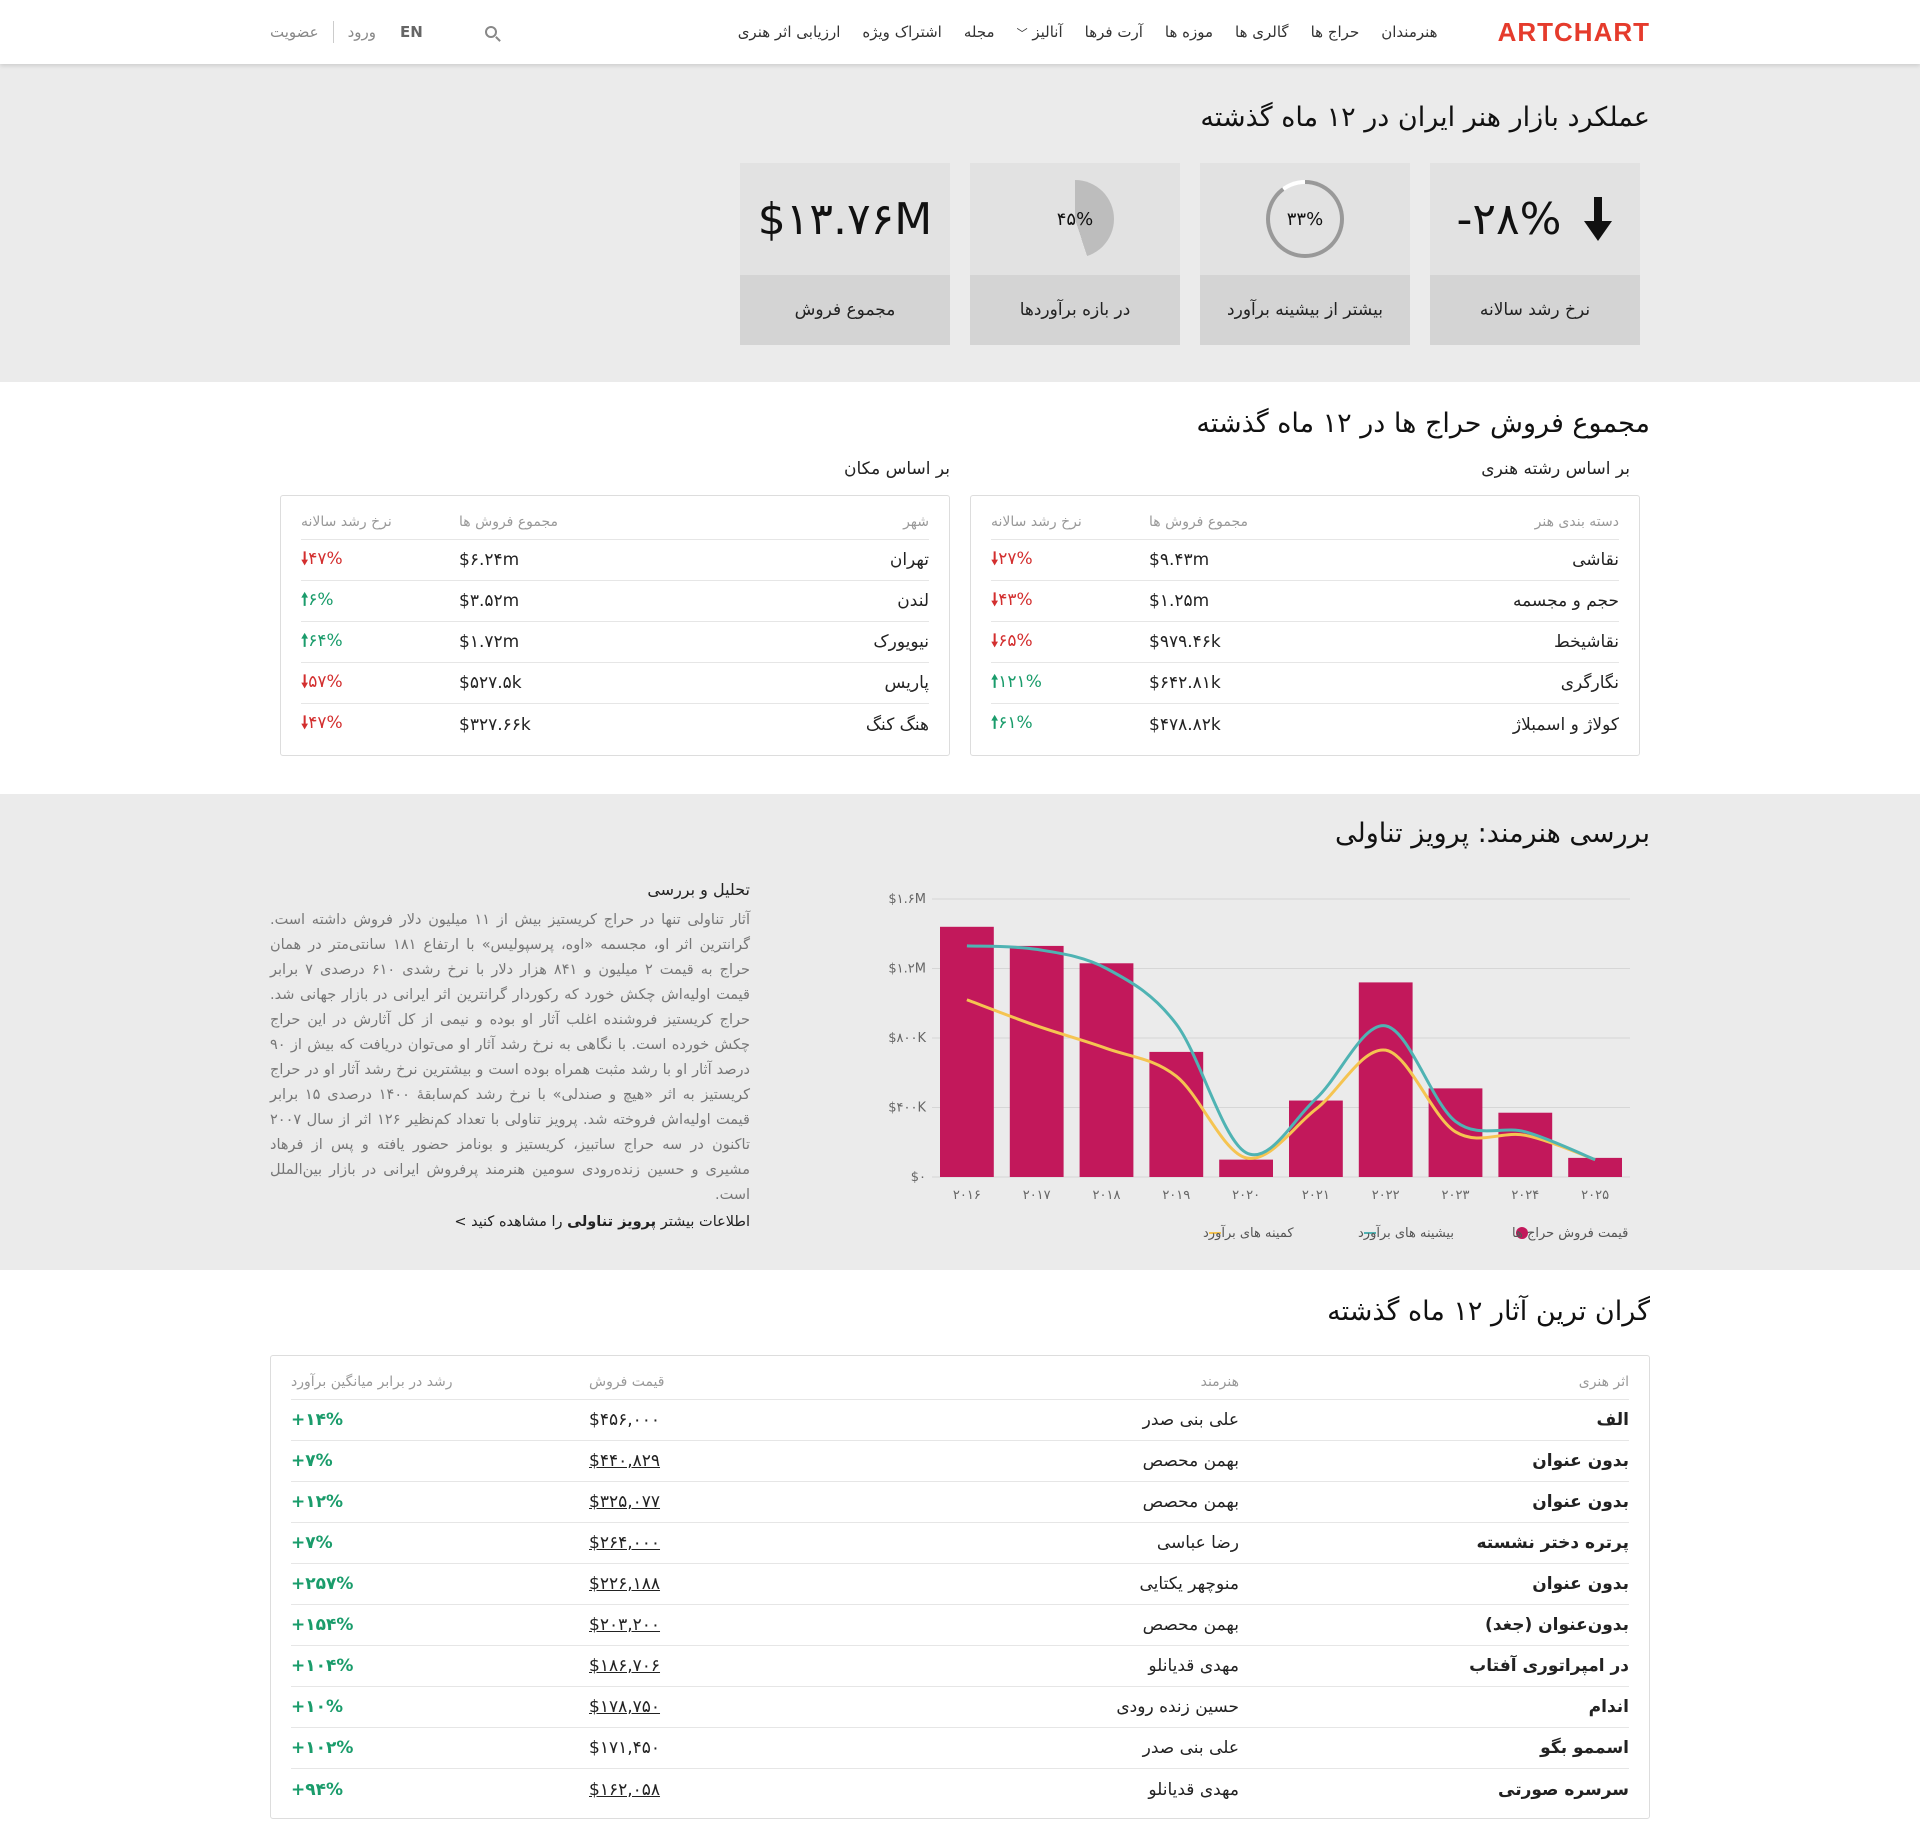  What do you see at coordinates (1262, 32) in the screenshot?
I see `nav-galleries: گالری ها` at bounding box center [1262, 32].